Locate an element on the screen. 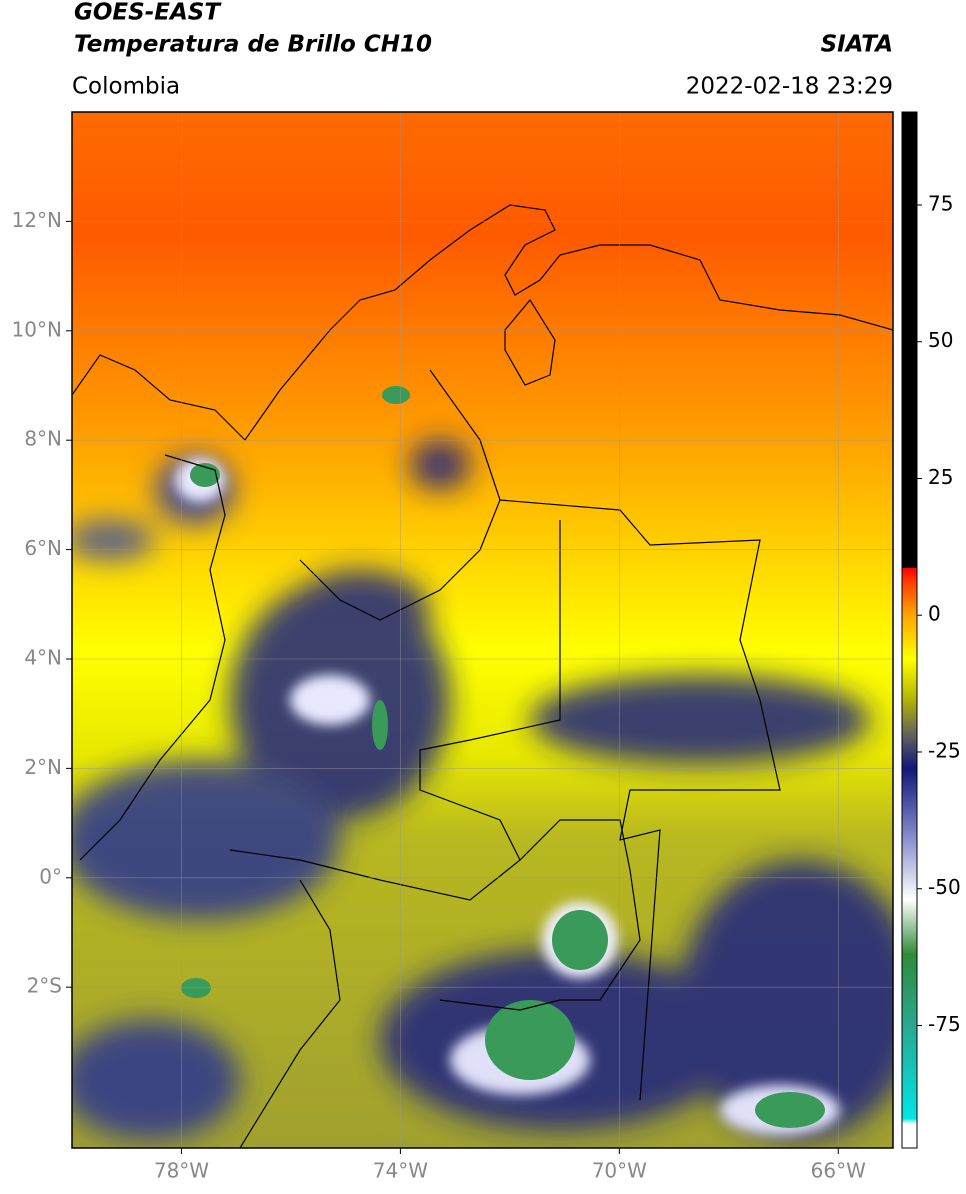  colorbar is located at coordinates (909, 630).